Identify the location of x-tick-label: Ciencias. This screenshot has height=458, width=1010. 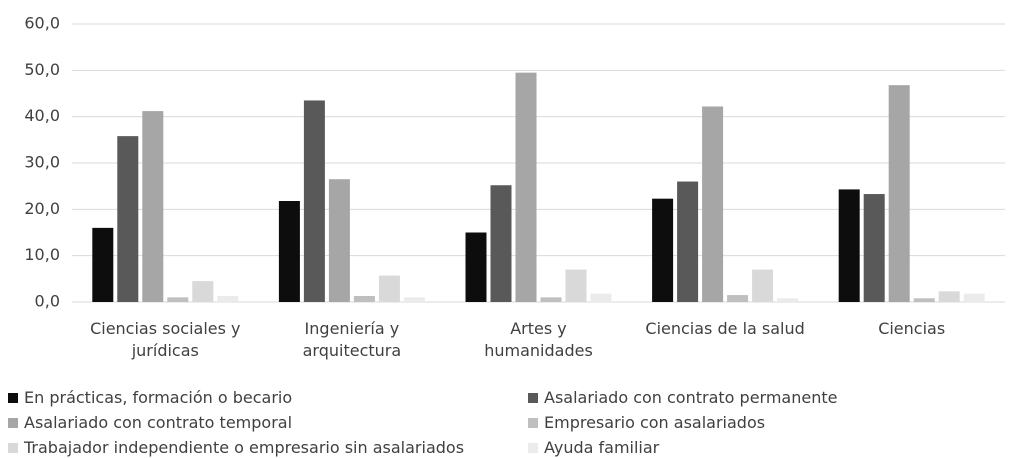
(912, 328).